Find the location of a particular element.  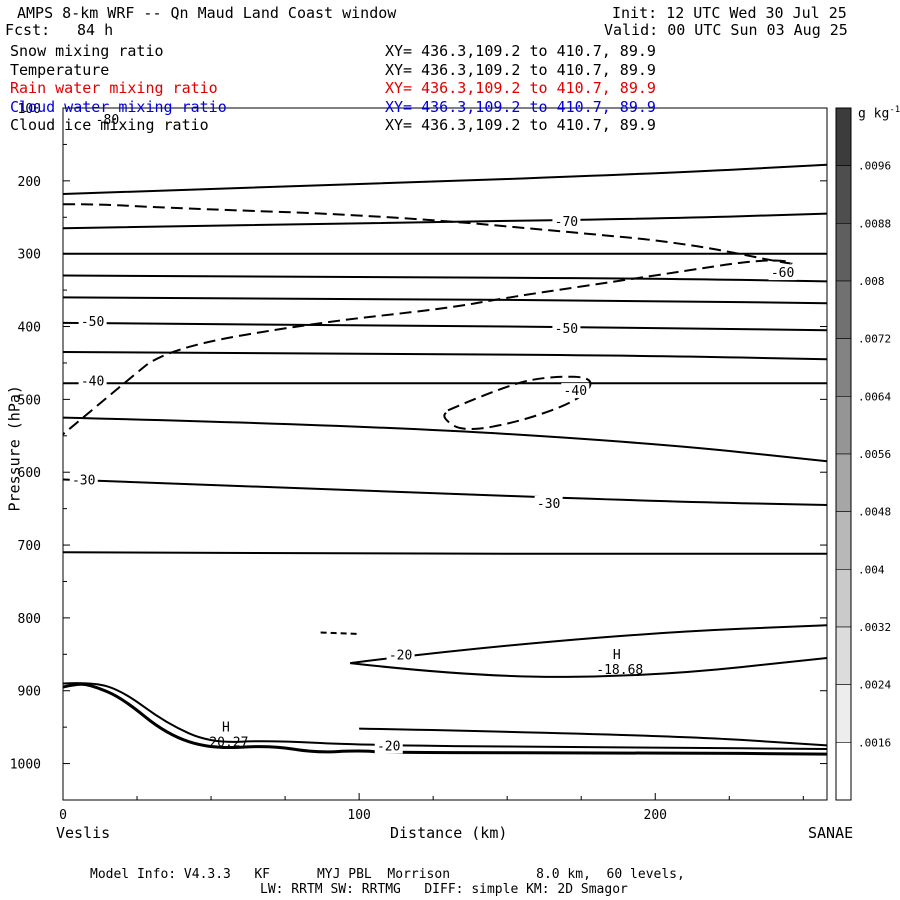

forecast-label: Fcst: is located at coordinates (28, 30).